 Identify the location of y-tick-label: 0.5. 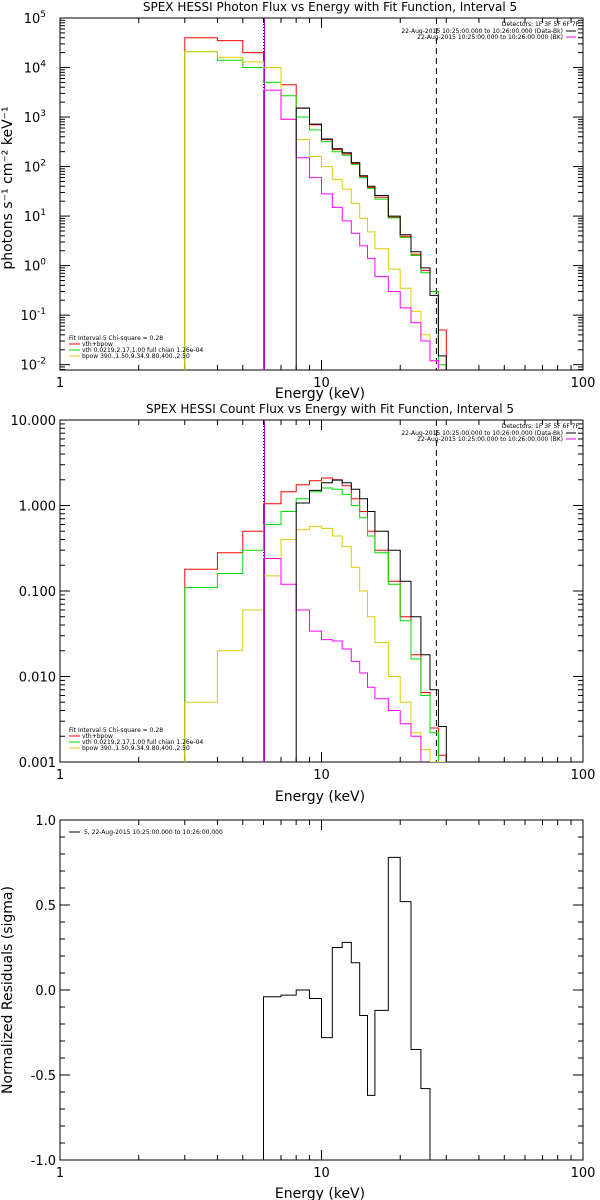
(45, 906).